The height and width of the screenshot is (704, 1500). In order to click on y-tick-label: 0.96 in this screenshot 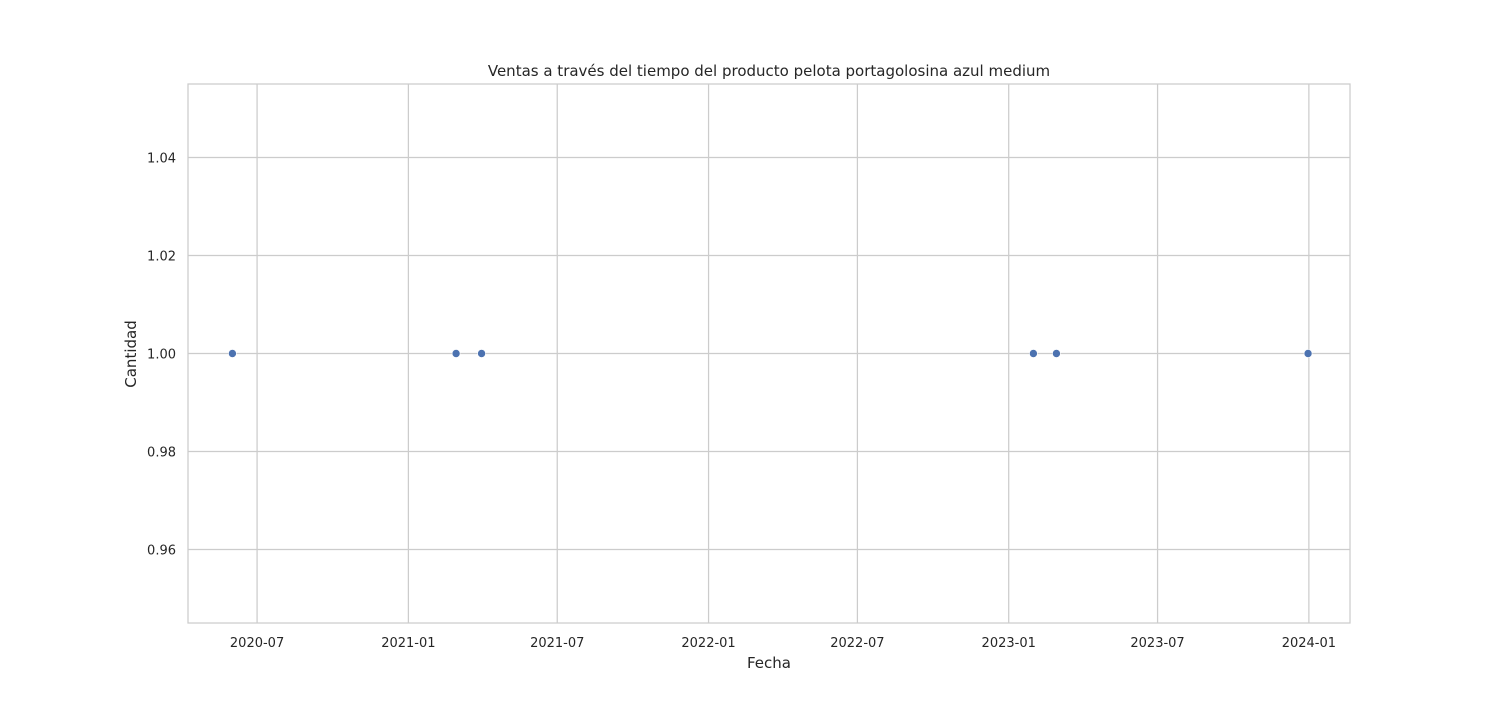, I will do `click(161, 551)`.